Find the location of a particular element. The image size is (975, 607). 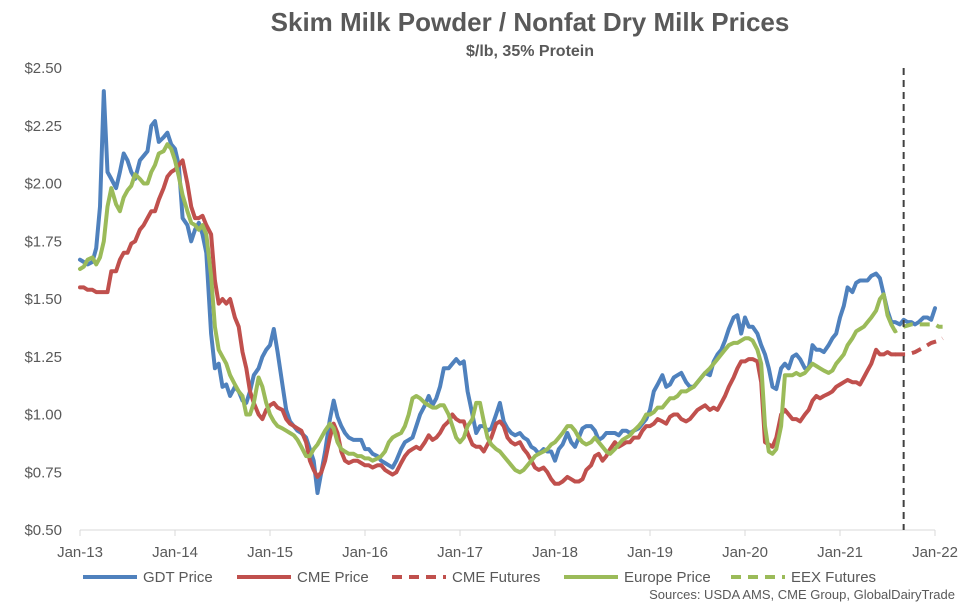

y-tick-label: $2.25 is located at coordinates (43, 126).